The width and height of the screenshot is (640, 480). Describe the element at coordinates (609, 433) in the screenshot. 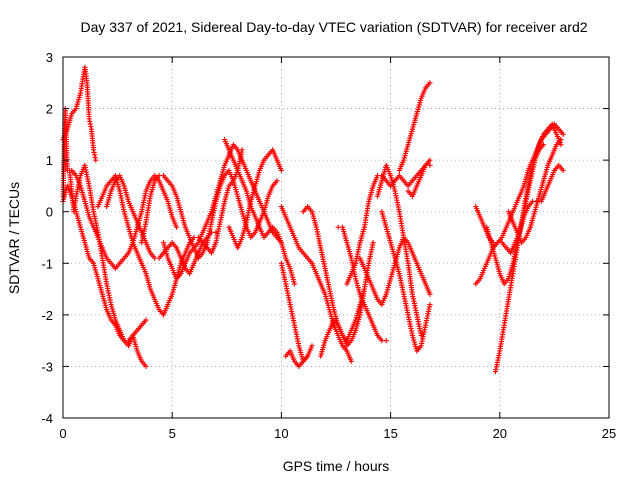

I see `x-tick-label: 25` at that location.